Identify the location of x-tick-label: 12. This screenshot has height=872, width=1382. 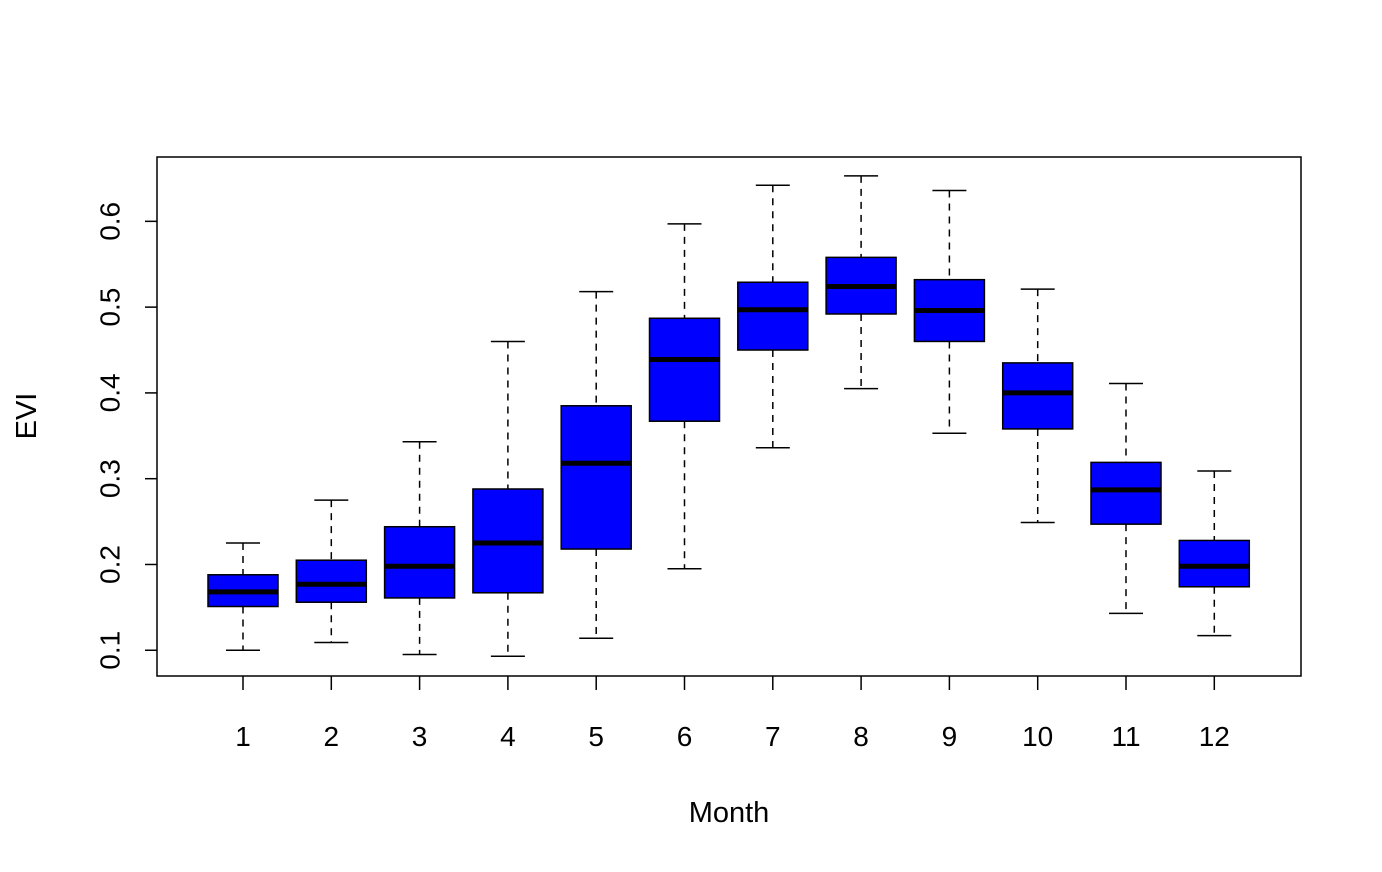
(1214, 736).